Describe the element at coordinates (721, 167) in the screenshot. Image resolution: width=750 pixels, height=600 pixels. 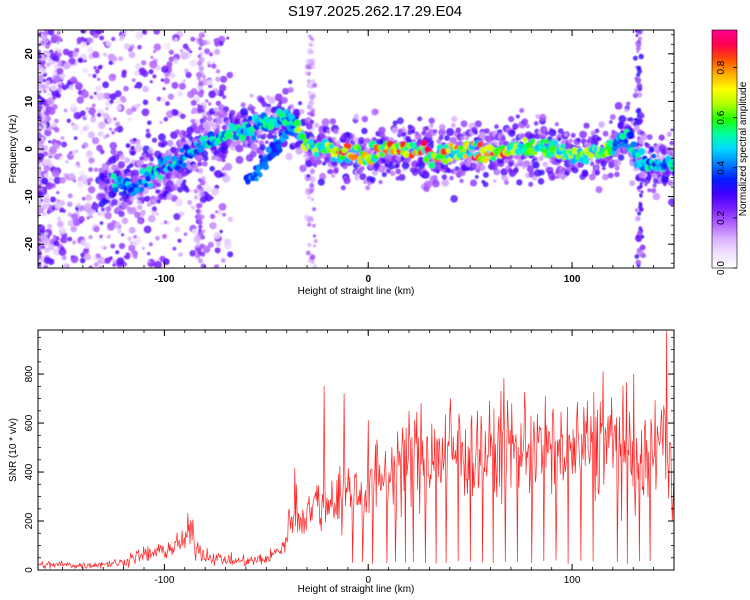
I see `colorbar-tick-label: 0.4` at that location.